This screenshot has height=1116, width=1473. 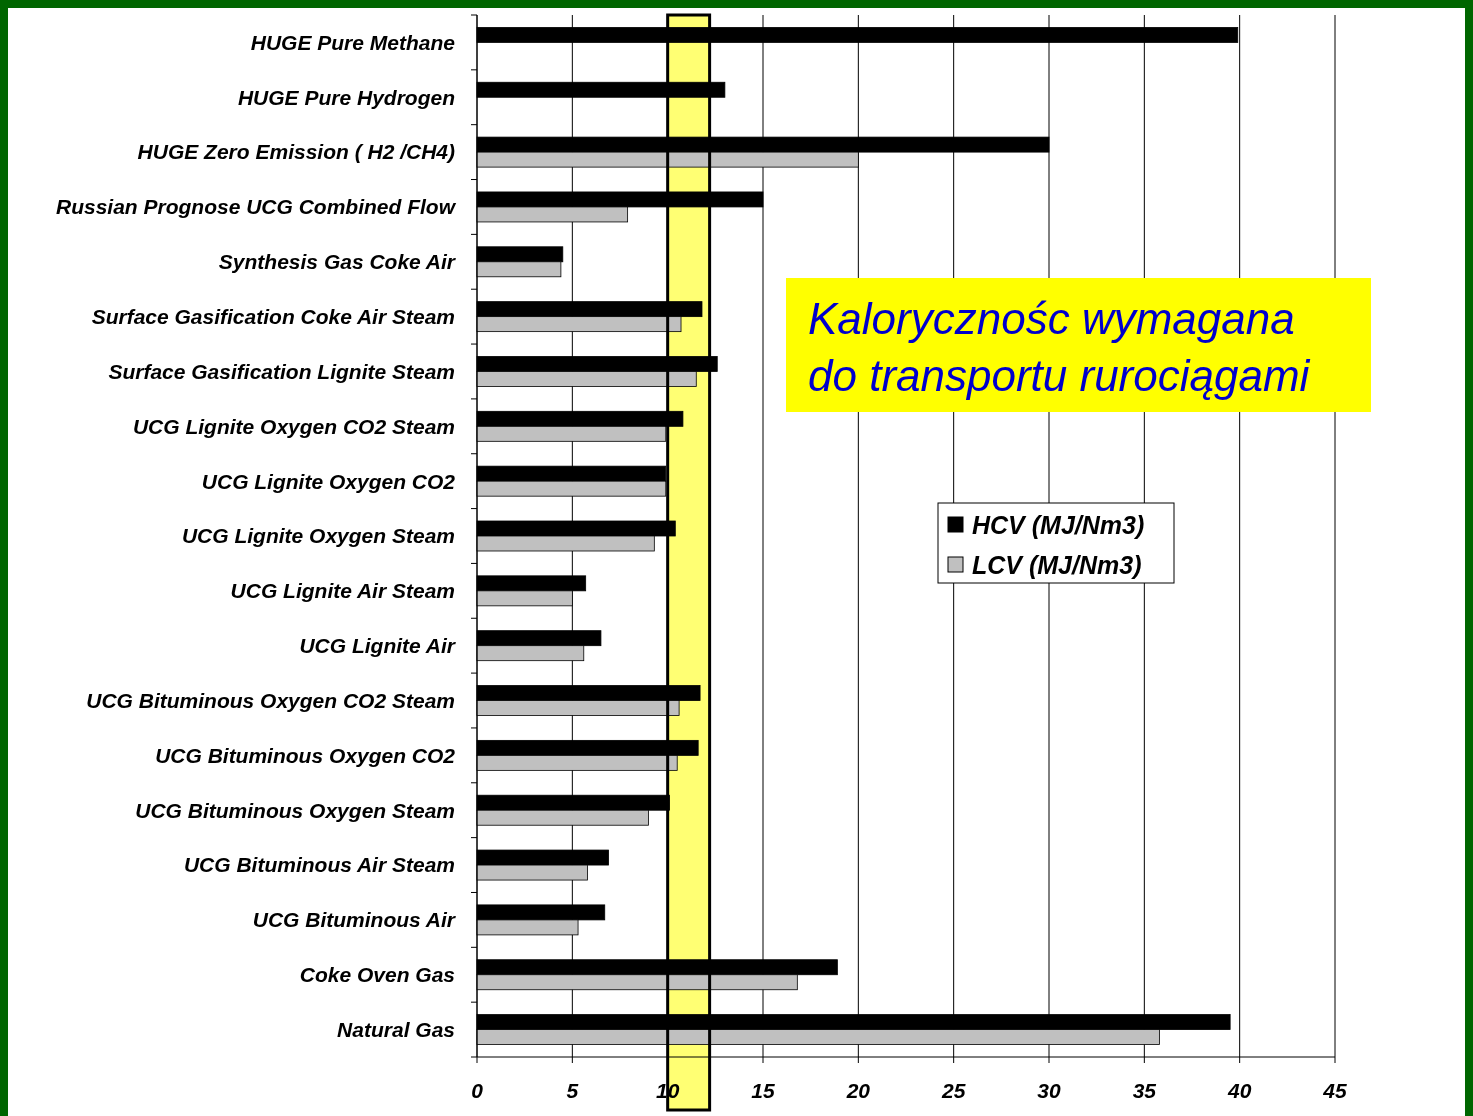 I want to click on band-label: Kalorycznośc wymagana do transportu rurociągami, so click(x=1059, y=347).